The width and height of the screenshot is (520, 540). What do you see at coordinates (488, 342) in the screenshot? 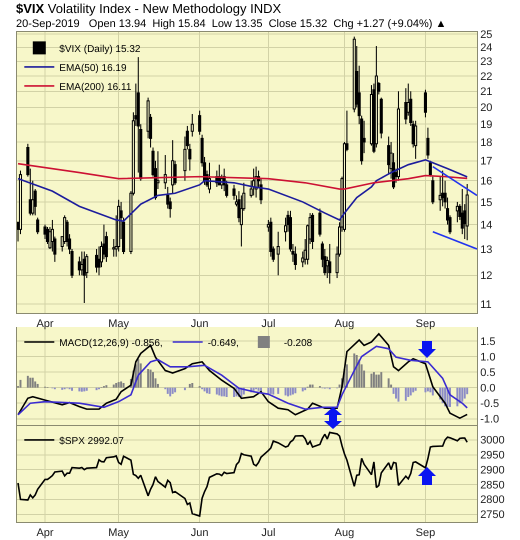
I see `y-tick-label: 1.5` at bounding box center [488, 342].